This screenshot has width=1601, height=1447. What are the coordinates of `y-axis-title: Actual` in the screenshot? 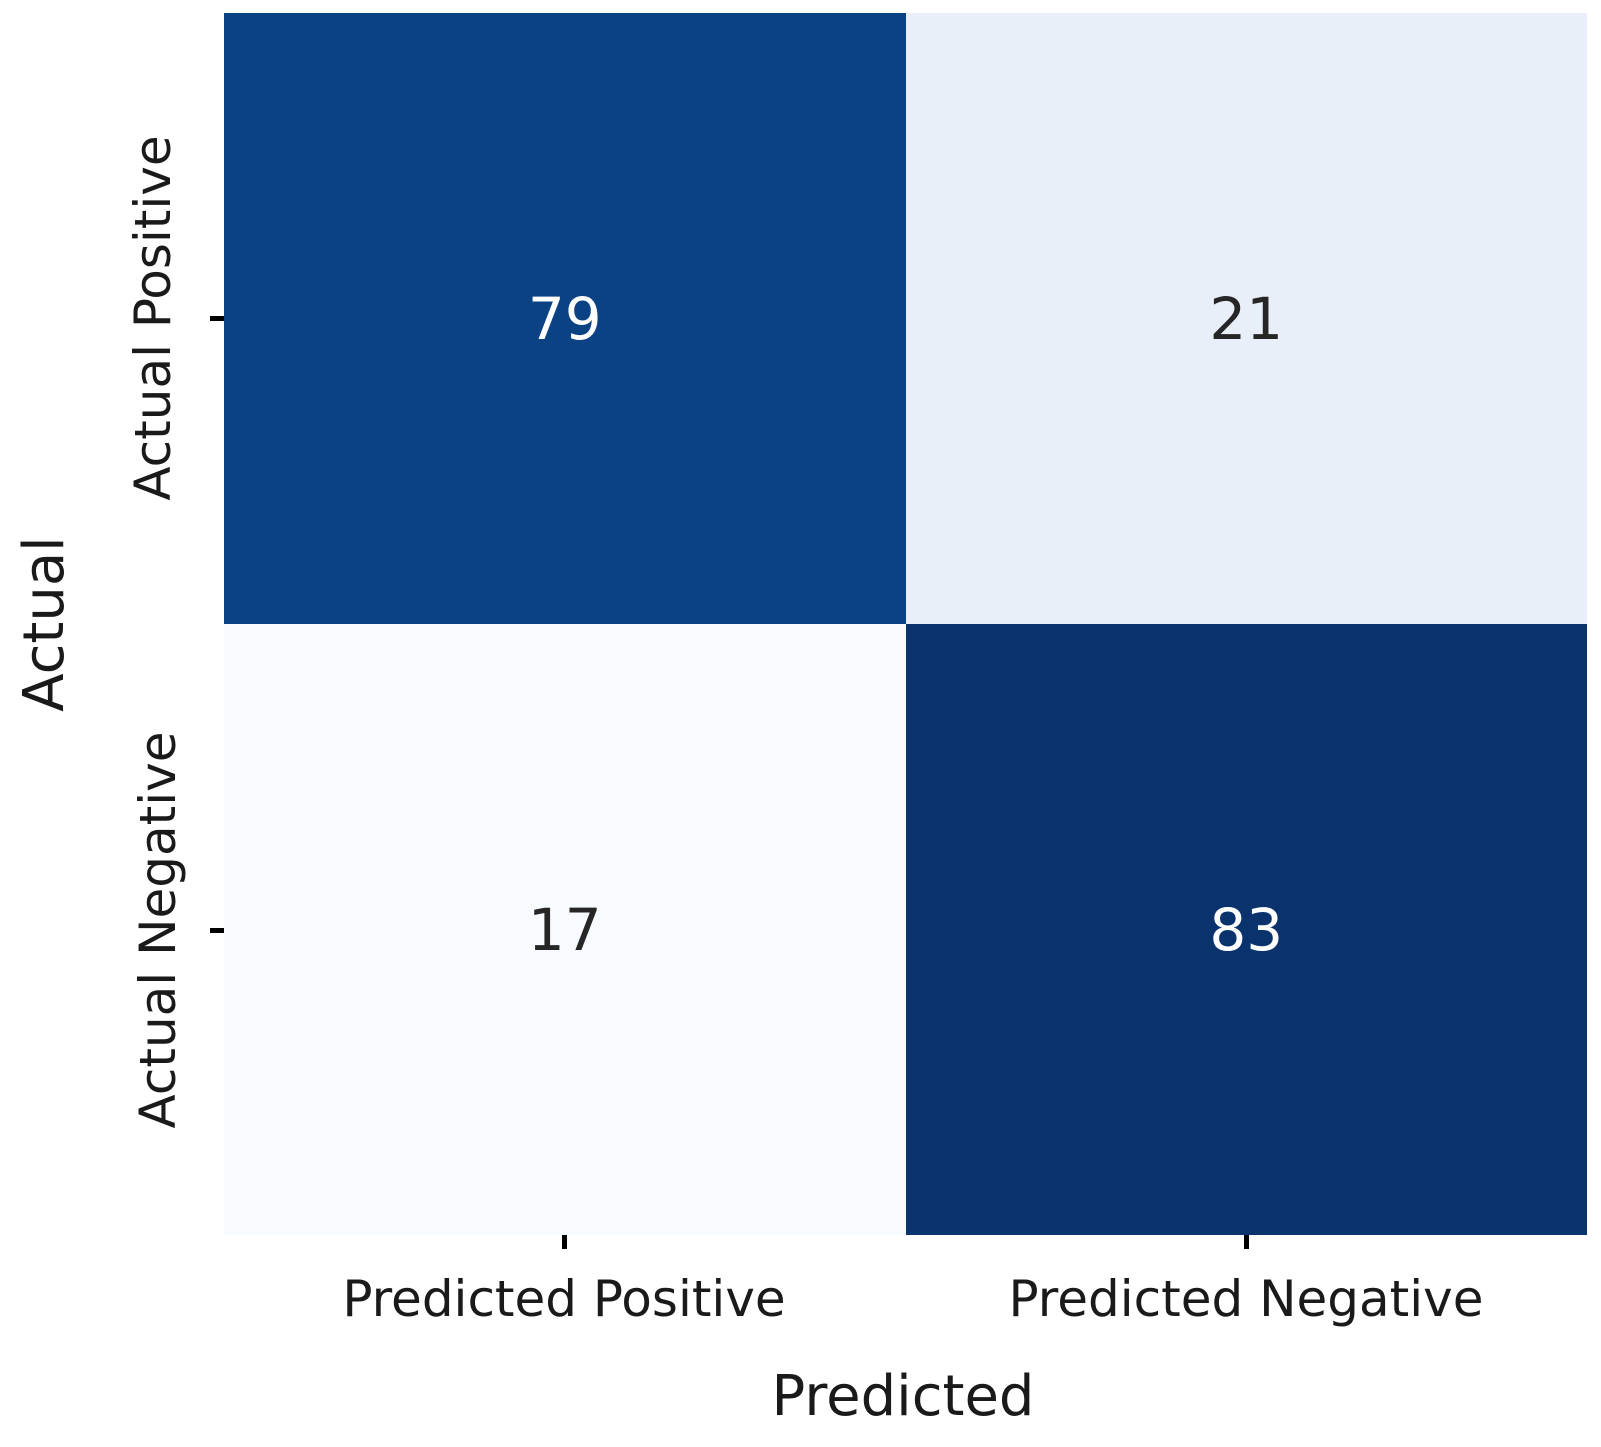 It's located at (44, 624).